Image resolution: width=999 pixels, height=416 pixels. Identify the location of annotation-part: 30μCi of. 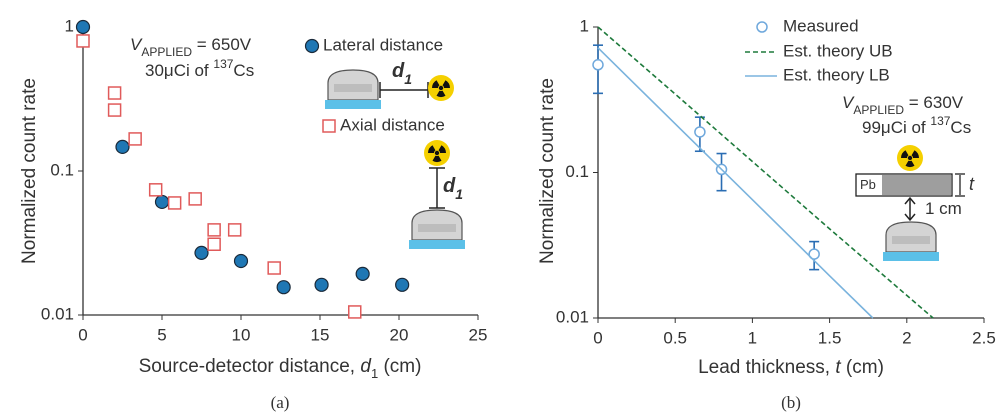
(179, 70).